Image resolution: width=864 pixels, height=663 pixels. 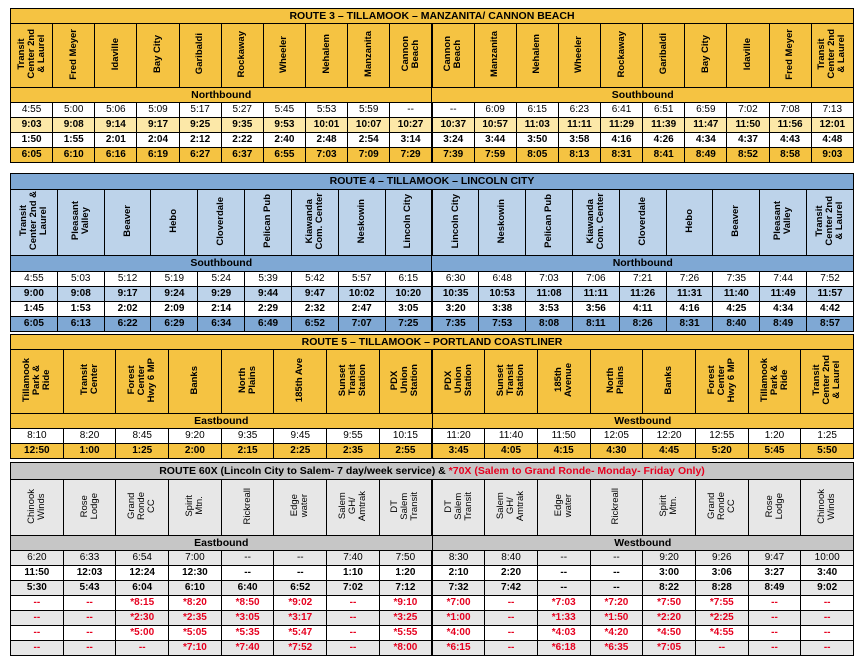 What do you see at coordinates (142, 633) in the screenshot?
I see `time-cell: *5:00` at bounding box center [142, 633].